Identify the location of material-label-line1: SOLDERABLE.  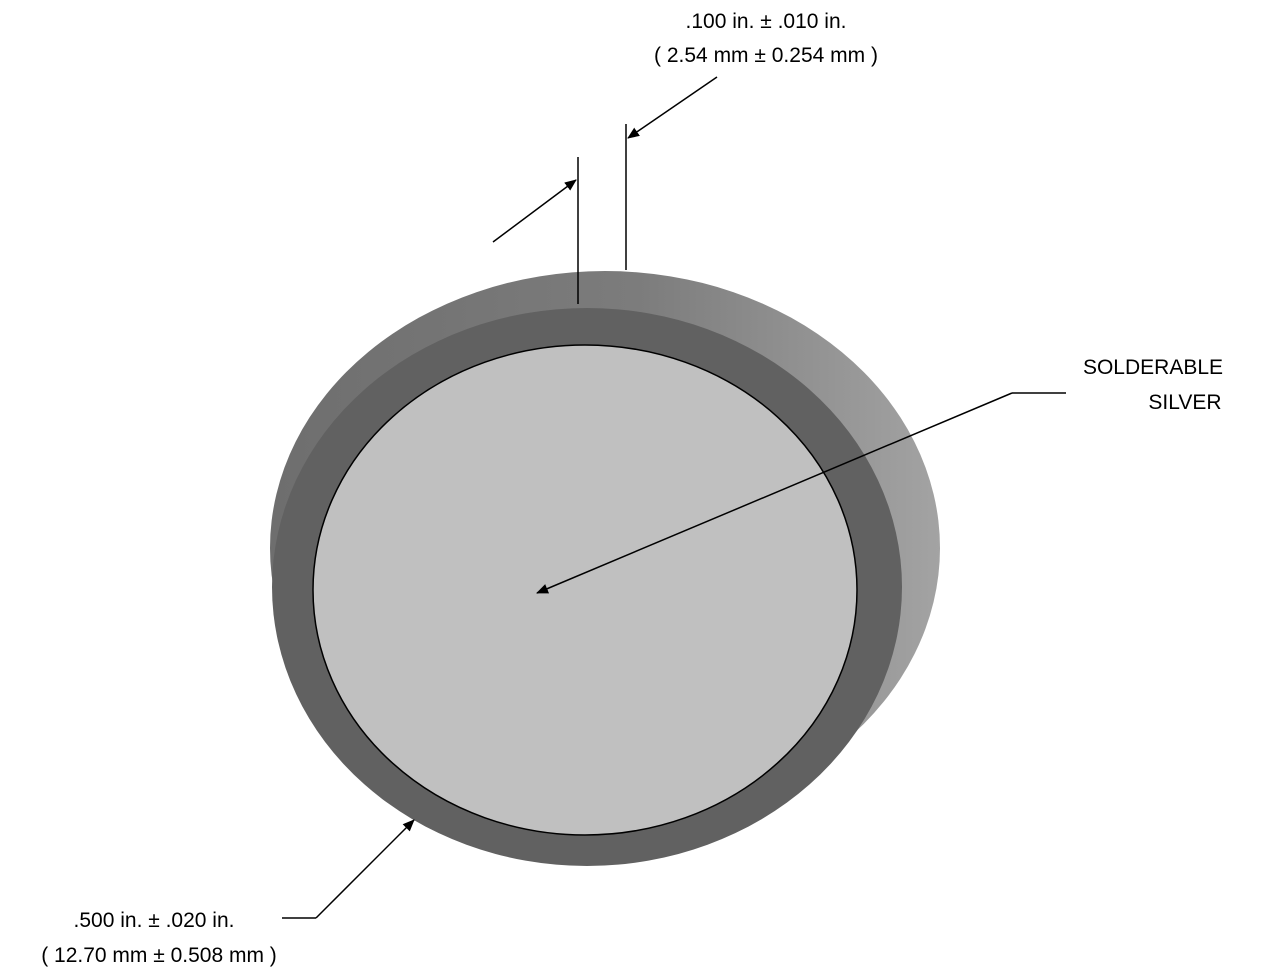
(1153, 367).